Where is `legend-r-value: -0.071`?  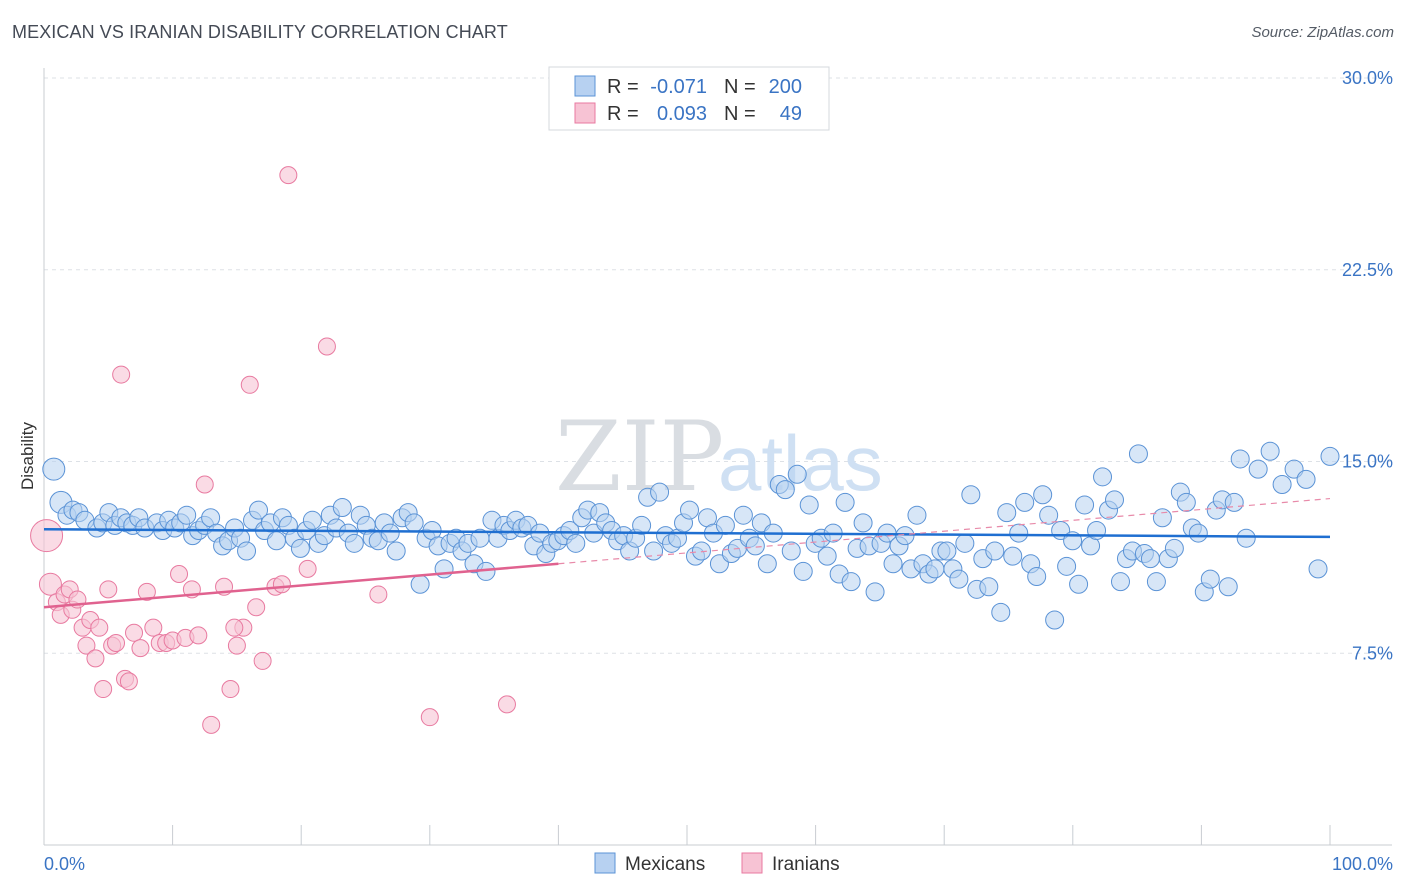 legend-r-value: -0.071 is located at coordinates (678, 87).